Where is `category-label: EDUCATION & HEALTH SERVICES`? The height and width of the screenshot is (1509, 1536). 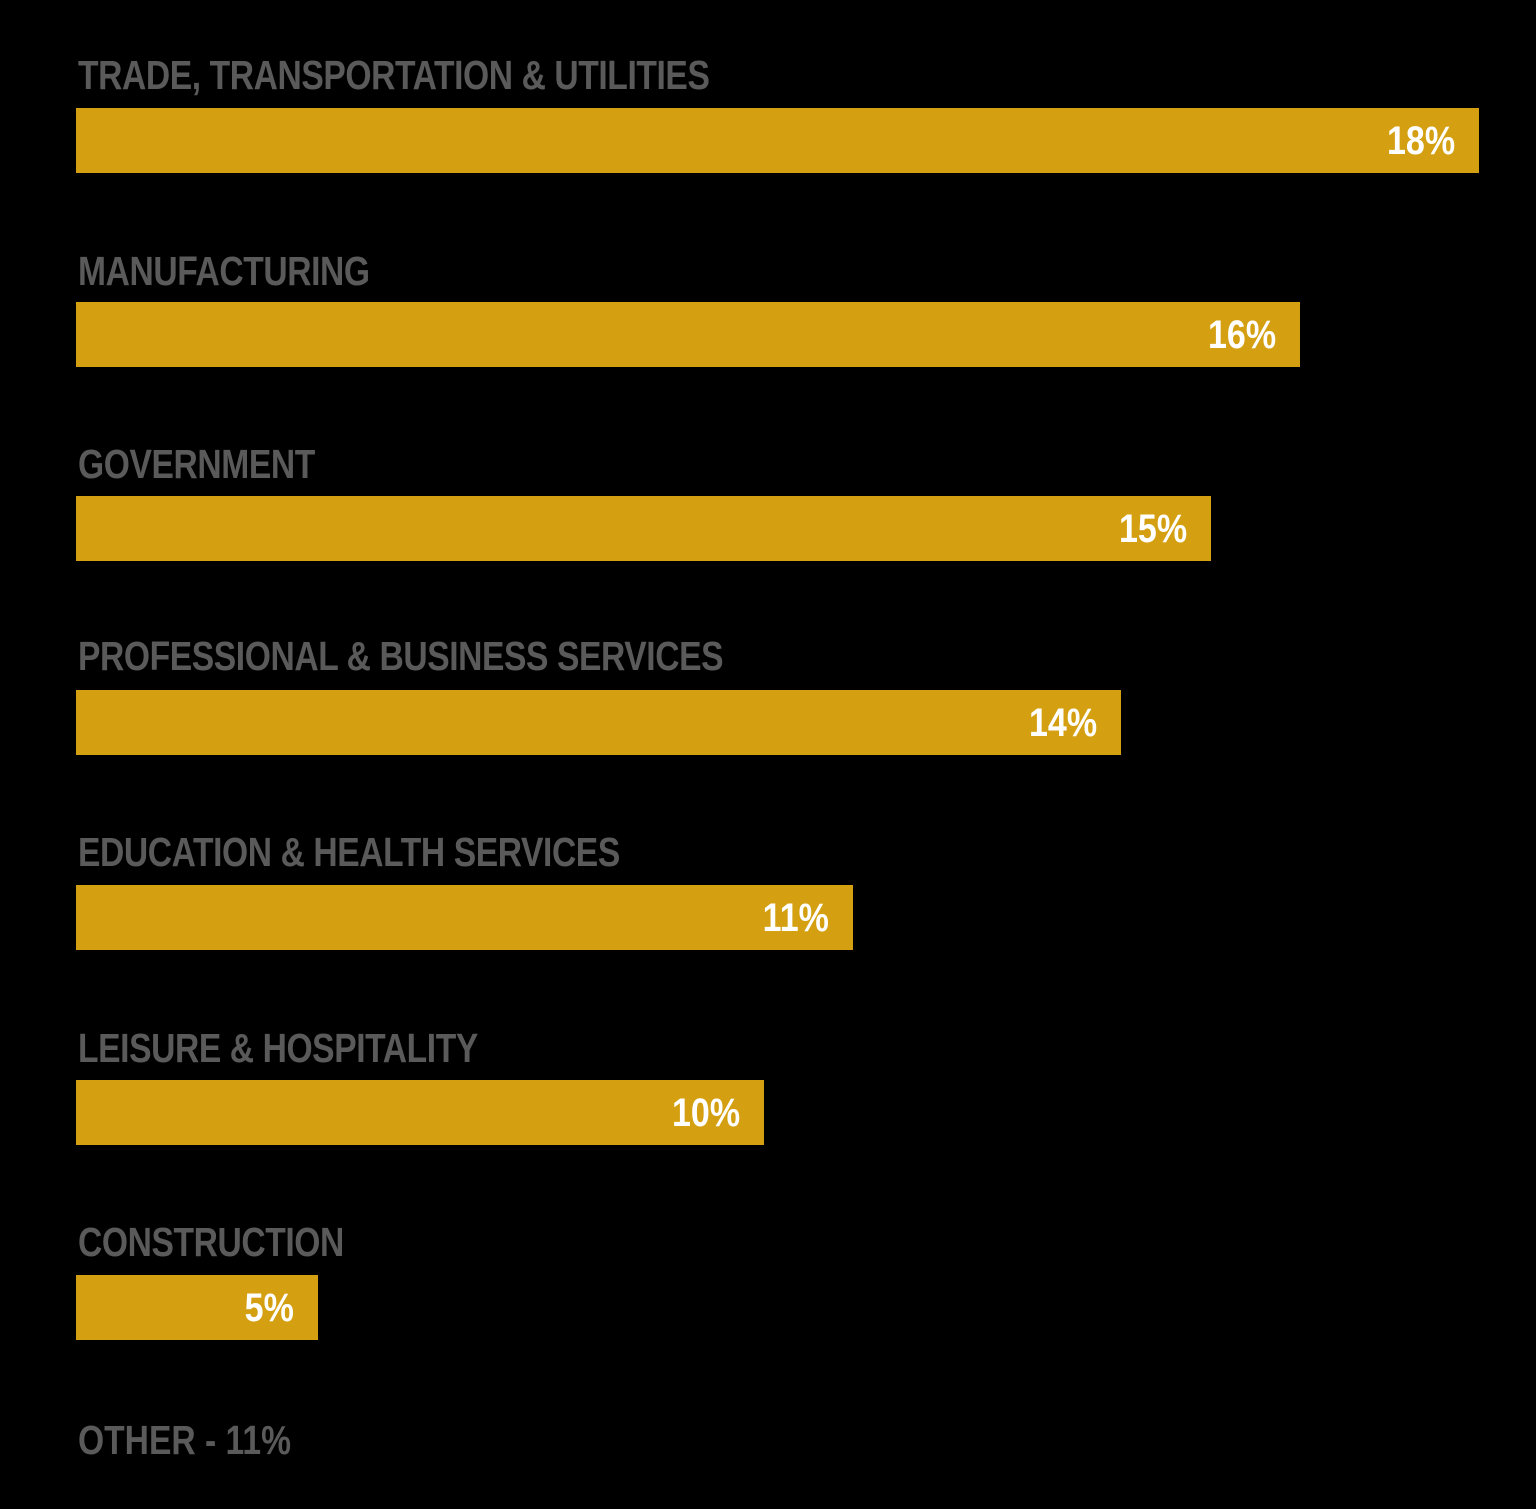 category-label: EDUCATION & HEALTH SERVICES is located at coordinates (349, 852).